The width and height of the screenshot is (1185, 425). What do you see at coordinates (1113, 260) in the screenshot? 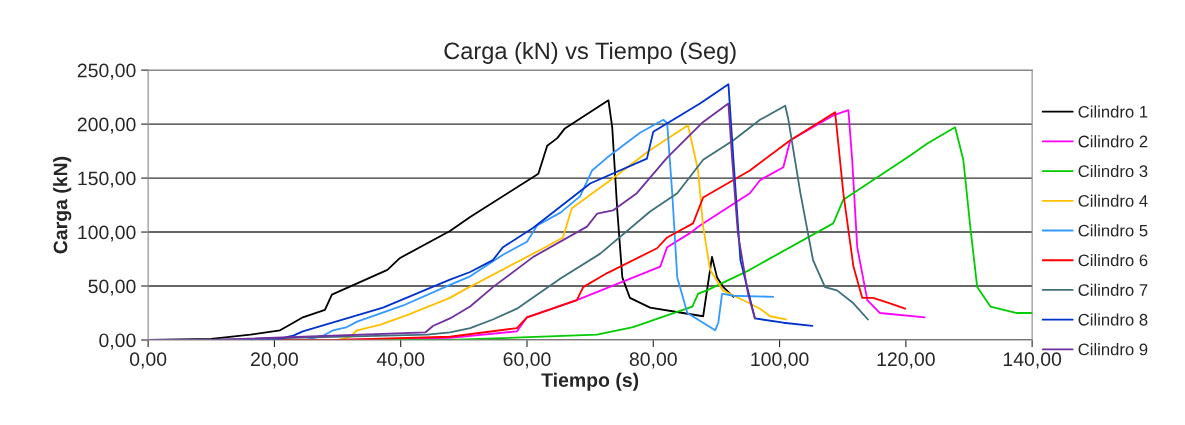
I see `legend-label: Cilindro 6` at bounding box center [1113, 260].